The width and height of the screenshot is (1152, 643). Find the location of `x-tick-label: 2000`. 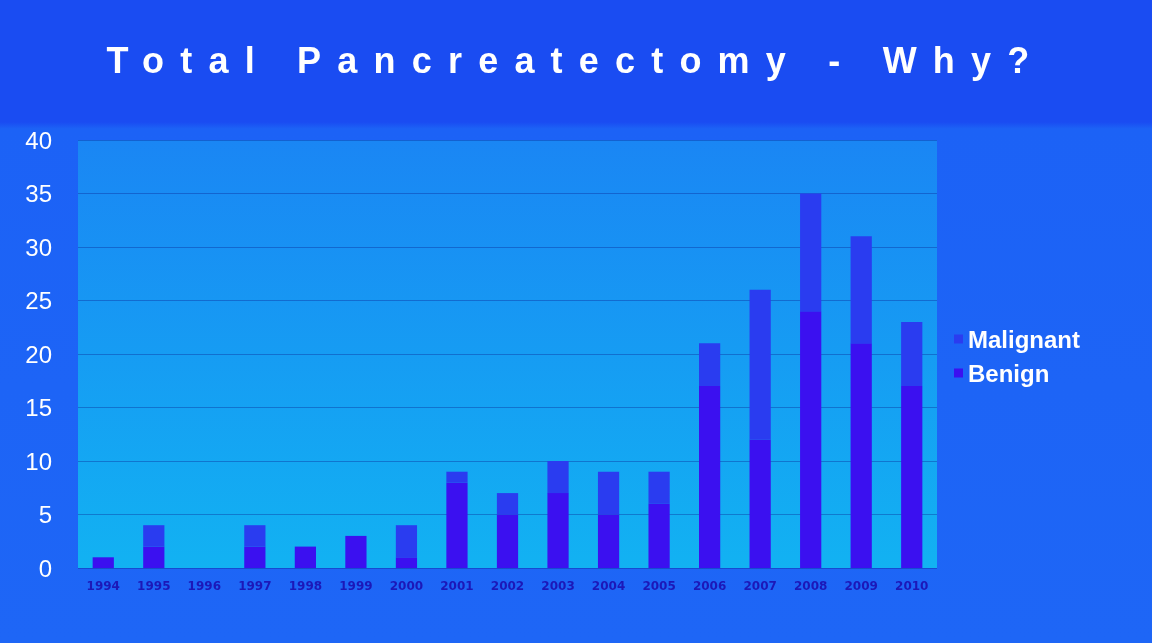

x-tick-label: 2000 is located at coordinates (406, 586).